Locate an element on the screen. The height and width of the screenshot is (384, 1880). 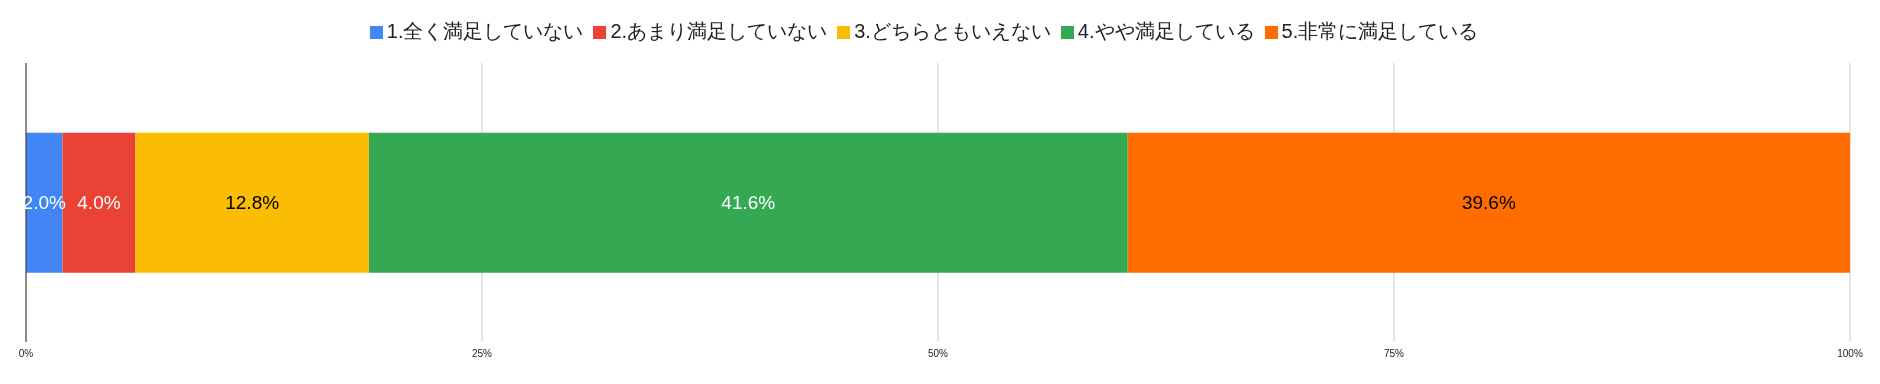
x-tick-label: 0% is located at coordinates (26, 354).